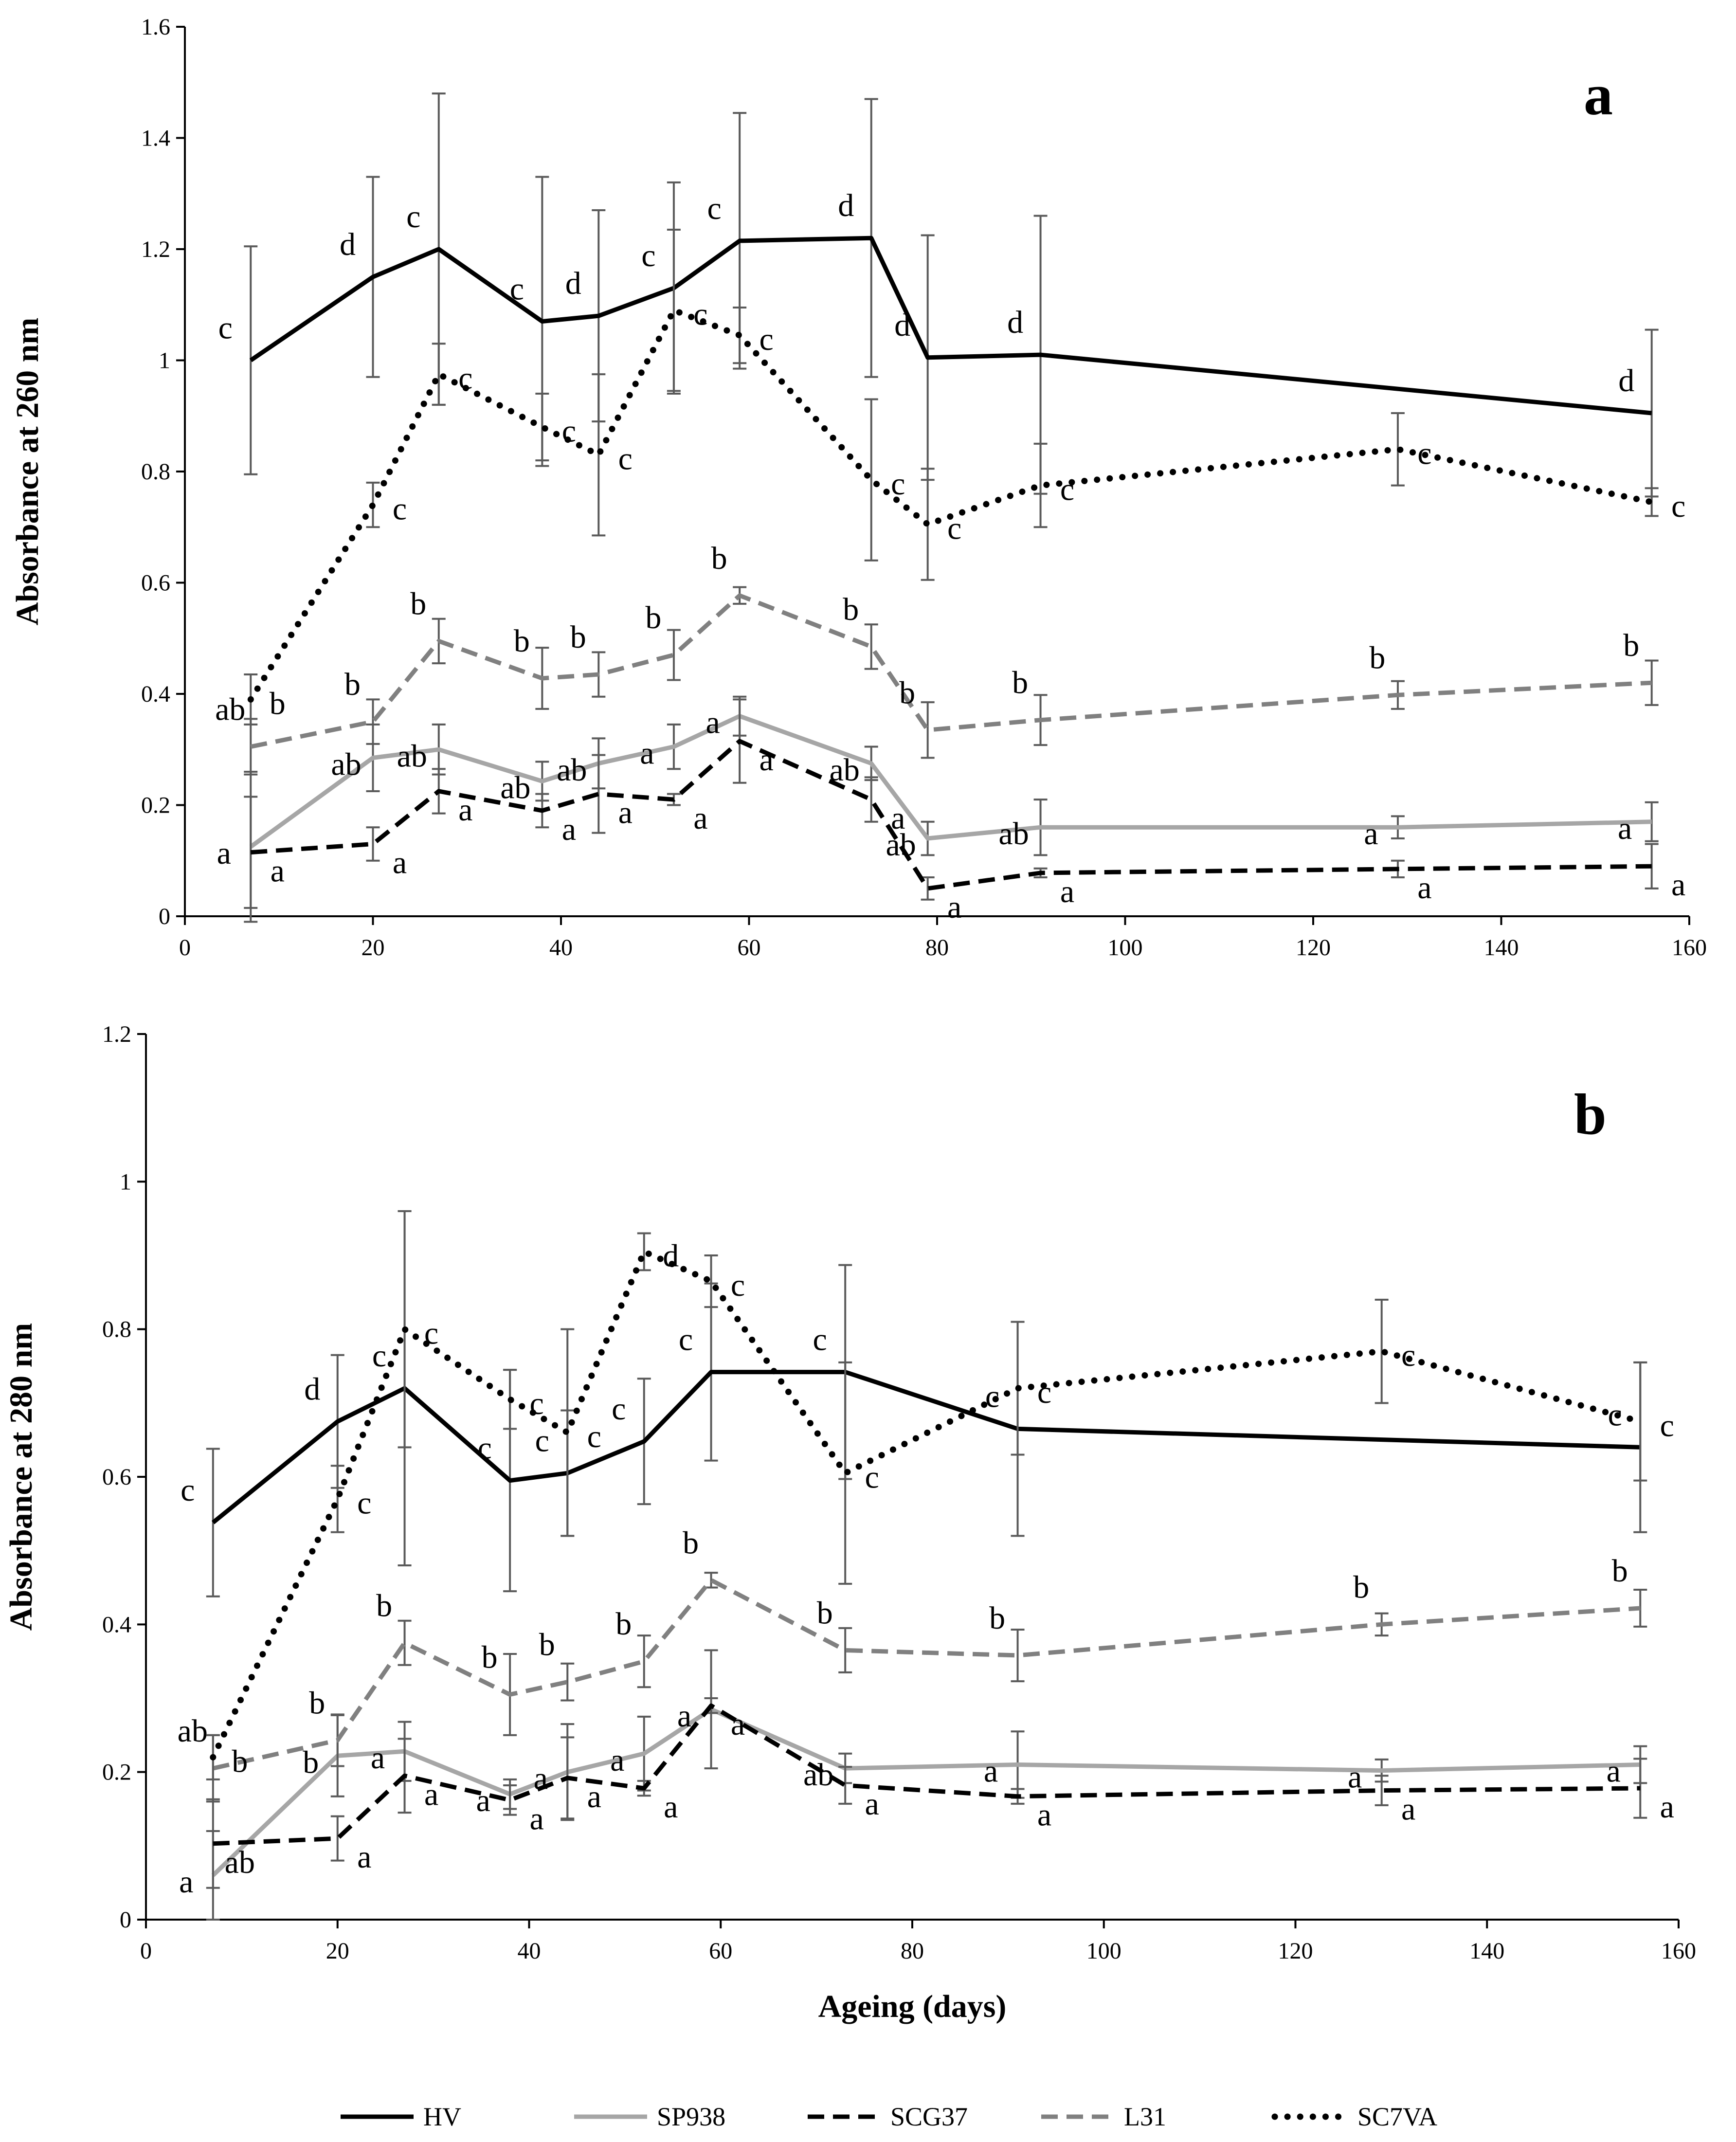 This screenshot has height=2142, width=1736. I want to click on pa-y-axis-title: Absorbance at 260 nm, so click(28, 472).